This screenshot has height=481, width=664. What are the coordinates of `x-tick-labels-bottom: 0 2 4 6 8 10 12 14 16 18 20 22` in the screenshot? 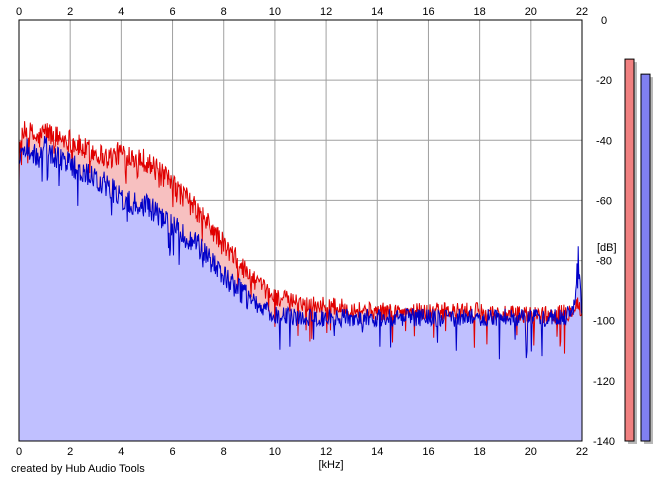 It's located at (302, 452).